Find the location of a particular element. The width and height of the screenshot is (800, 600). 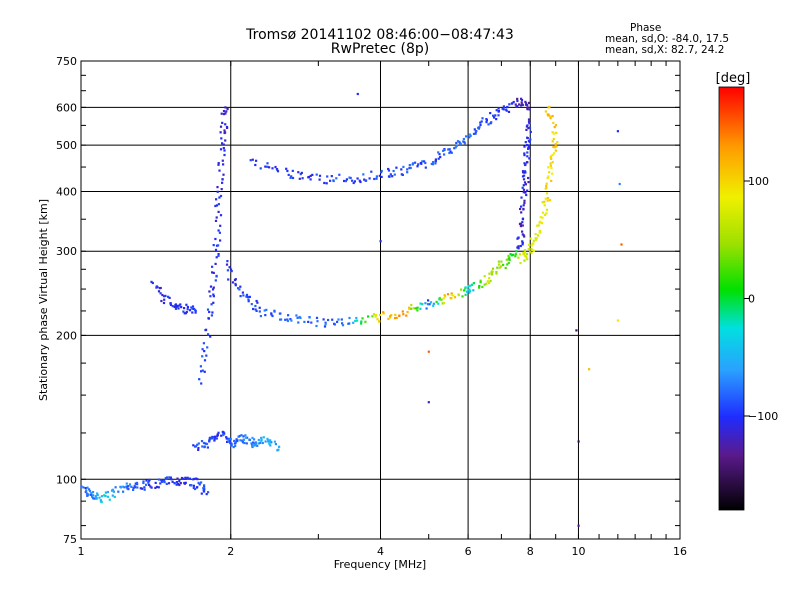

phase-mean-o: mean, sd,O: -84.0, 17.5 is located at coordinates (667, 39).